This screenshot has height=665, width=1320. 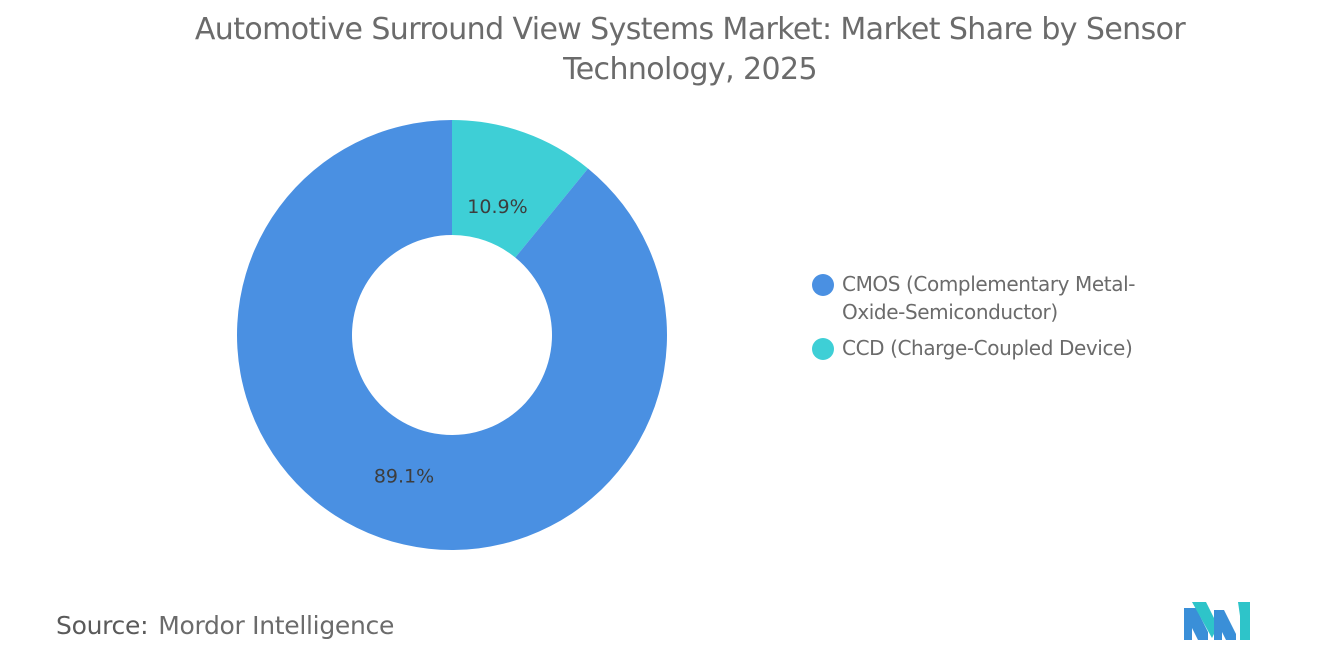 I want to click on slice-ccd, so click(x=520, y=189).